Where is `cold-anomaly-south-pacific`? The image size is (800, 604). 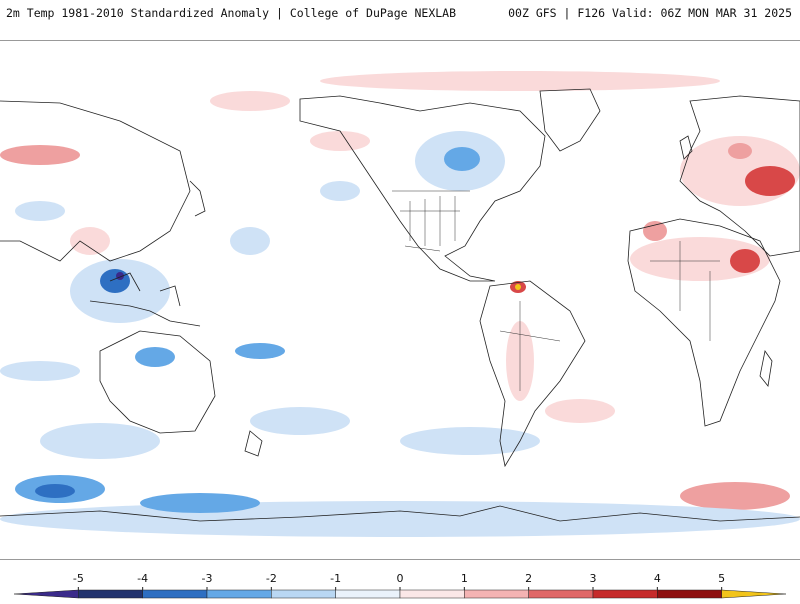 cold-anomaly-south-pacific is located at coordinates (300, 421).